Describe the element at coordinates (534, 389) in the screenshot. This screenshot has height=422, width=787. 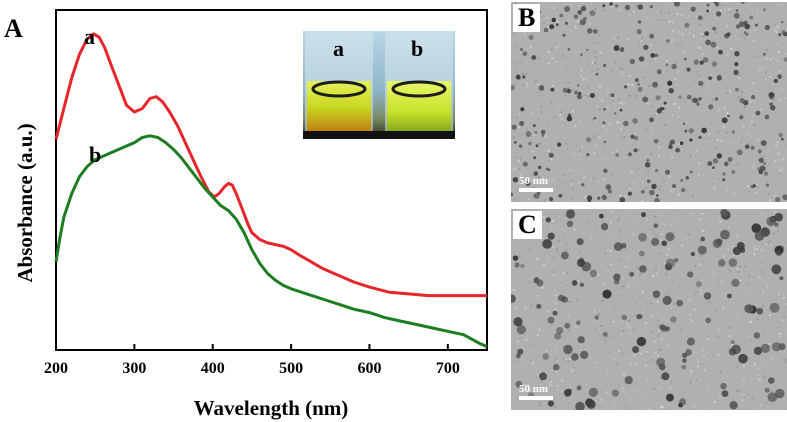
I see `scale-bar-c-text: 50 nm` at that location.